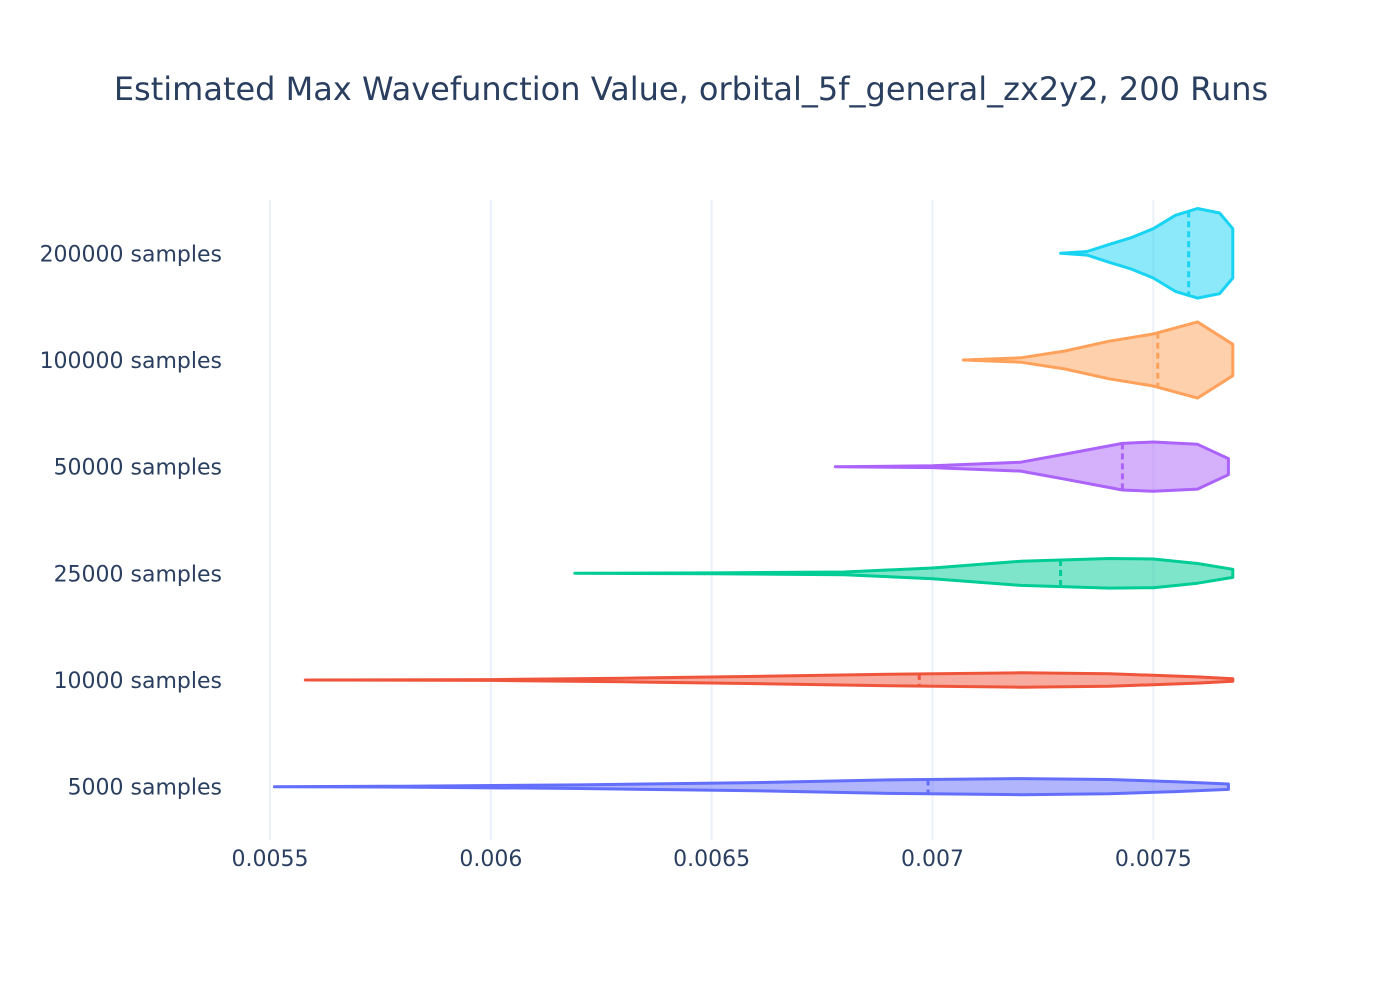 The height and width of the screenshot is (1000, 1400). I want to click on violin-50000-samples, so click(1031, 466).